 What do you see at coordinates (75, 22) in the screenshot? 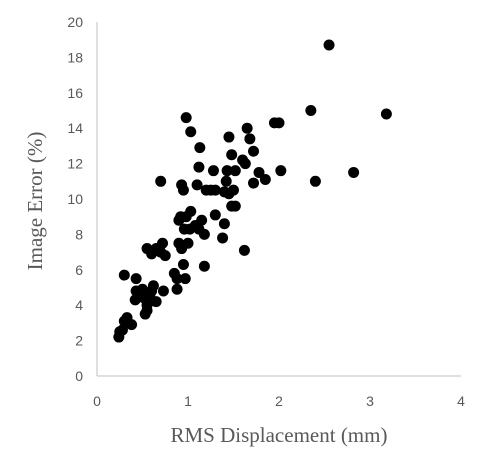
I see `y-tick-label: 20` at bounding box center [75, 22].